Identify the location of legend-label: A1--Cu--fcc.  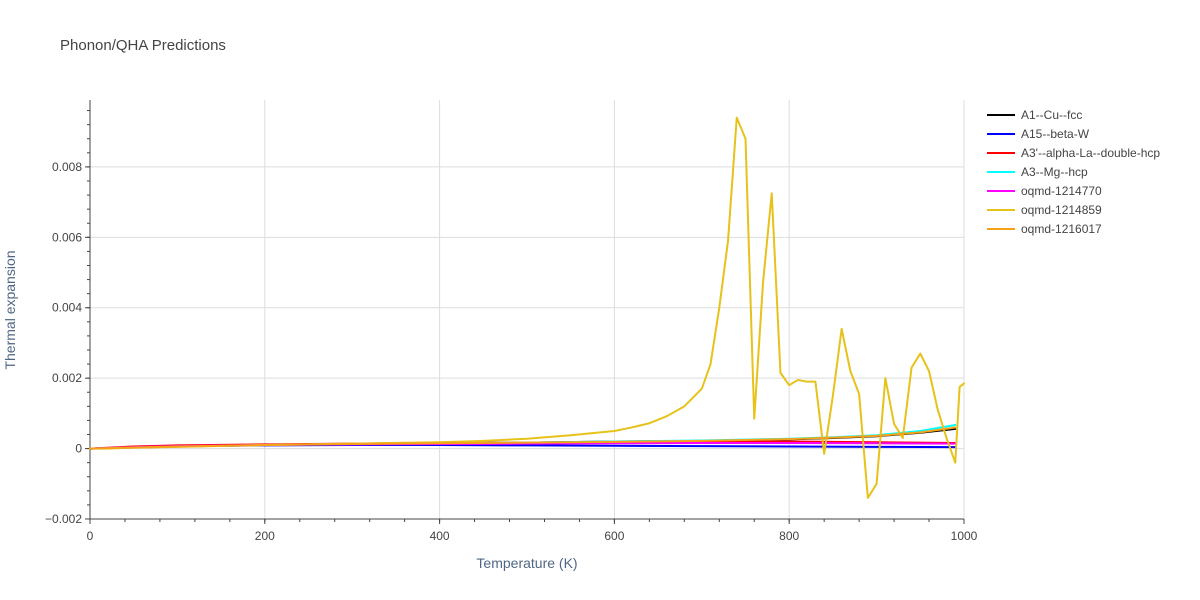
(1051, 115).